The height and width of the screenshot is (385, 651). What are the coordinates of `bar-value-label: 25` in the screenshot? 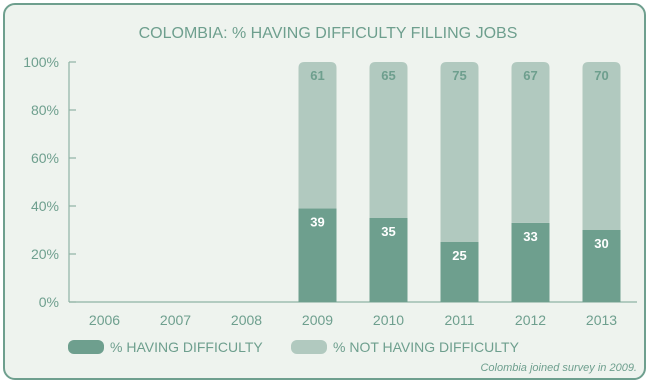 It's located at (459, 255).